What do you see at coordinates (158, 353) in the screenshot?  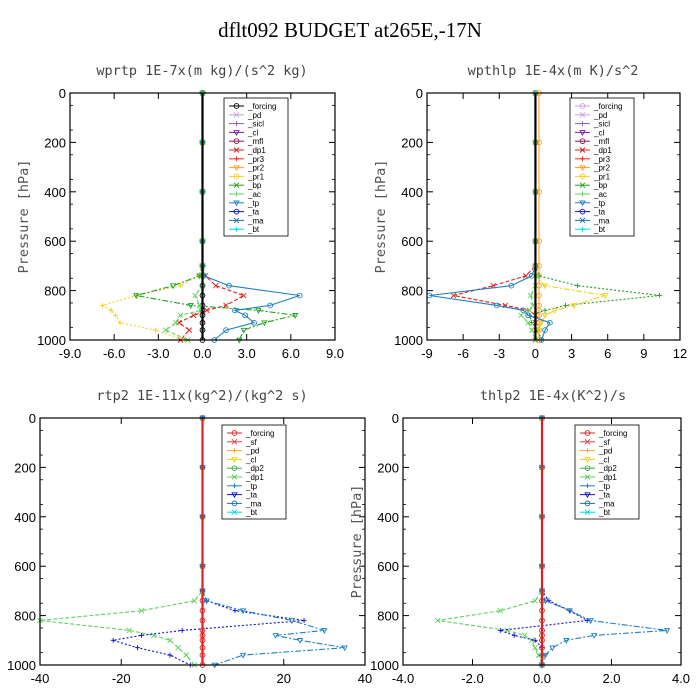 I see `x-tick-label: -3.0` at bounding box center [158, 353].